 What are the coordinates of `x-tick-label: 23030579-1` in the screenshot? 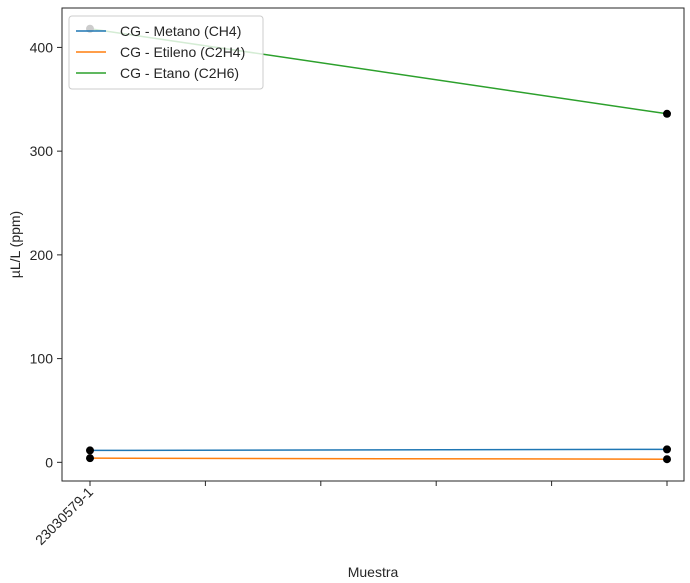 It's located at (64, 516).